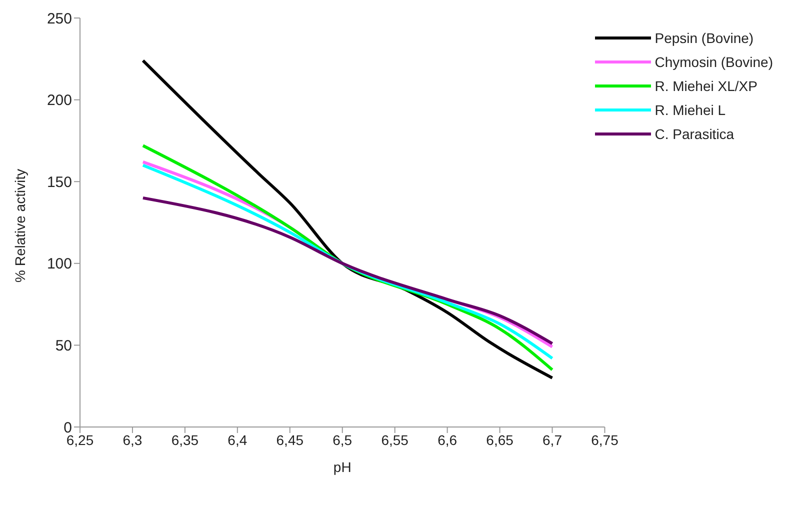 This screenshot has height=505, width=811. What do you see at coordinates (20, 225) in the screenshot?
I see `y-axis-title: % Relative activity` at bounding box center [20, 225].